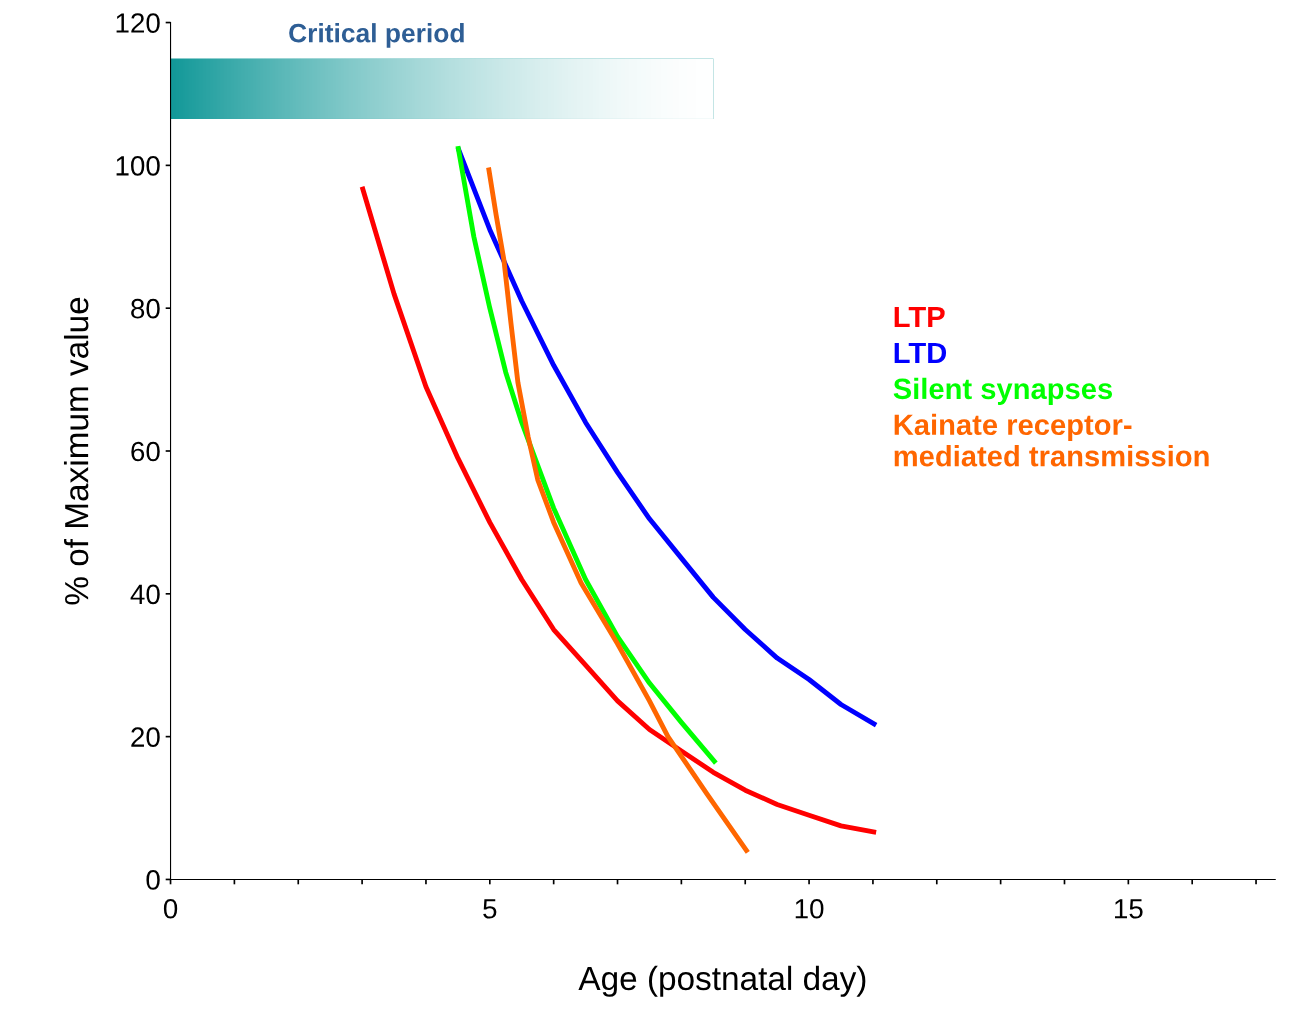  Describe the element at coordinates (153, 880) in the screenshot. I see `y-tick-label: 0` at that location.